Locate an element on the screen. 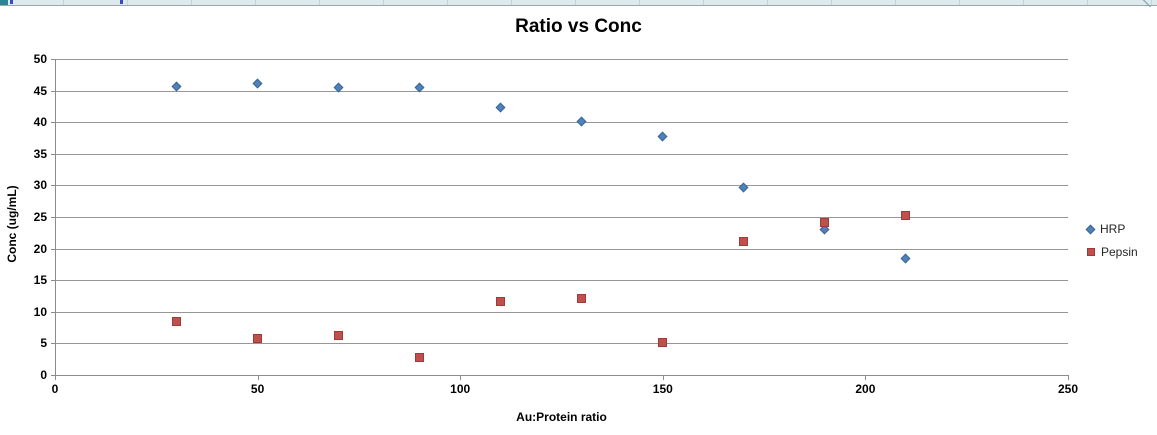 The height and width of the screenshot is (435, 1157). y-tick-label-15: 15 is located at coordinates (40, 280).